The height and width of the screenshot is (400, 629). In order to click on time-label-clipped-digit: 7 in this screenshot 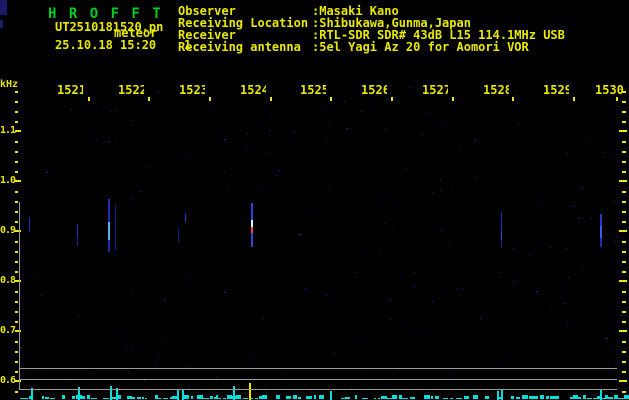, I will do `click(445, 90)`.